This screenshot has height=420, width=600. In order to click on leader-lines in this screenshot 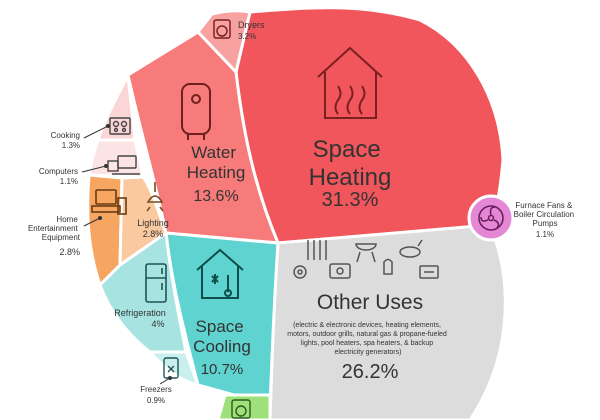, I will do `click(126, 254)`.